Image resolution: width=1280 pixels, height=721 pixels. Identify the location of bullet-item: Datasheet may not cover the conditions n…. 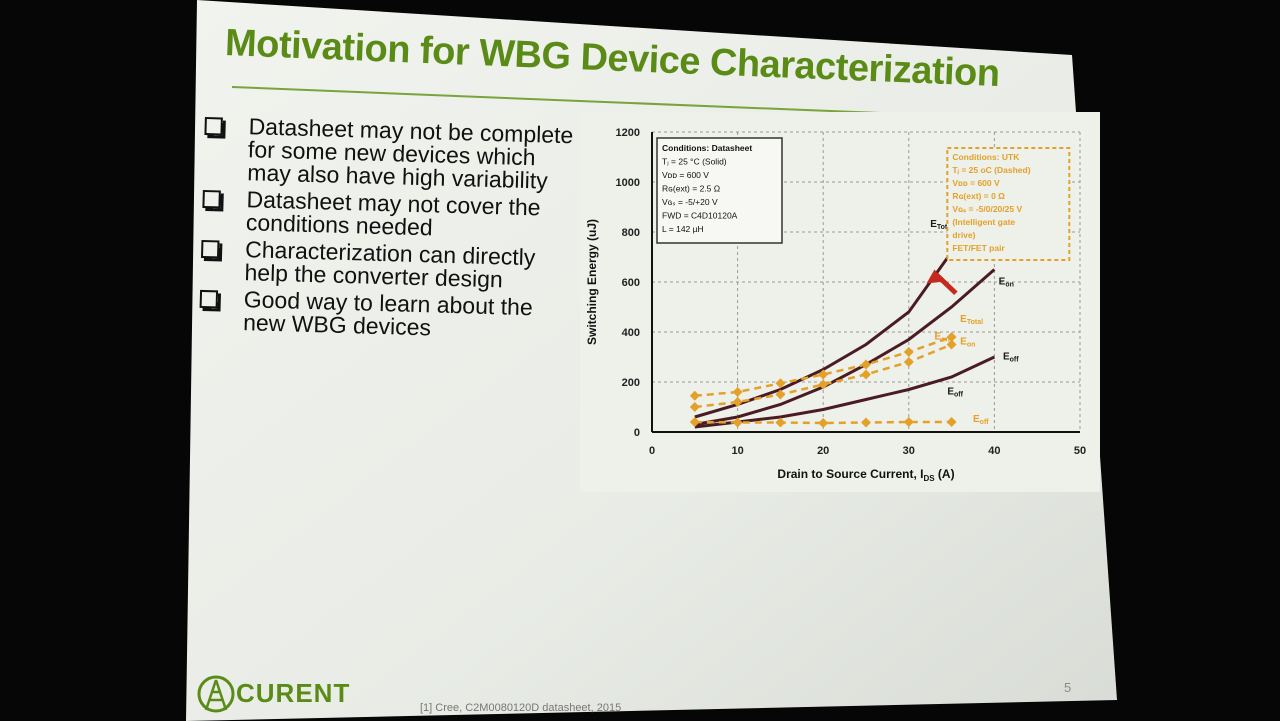
(392, 215).